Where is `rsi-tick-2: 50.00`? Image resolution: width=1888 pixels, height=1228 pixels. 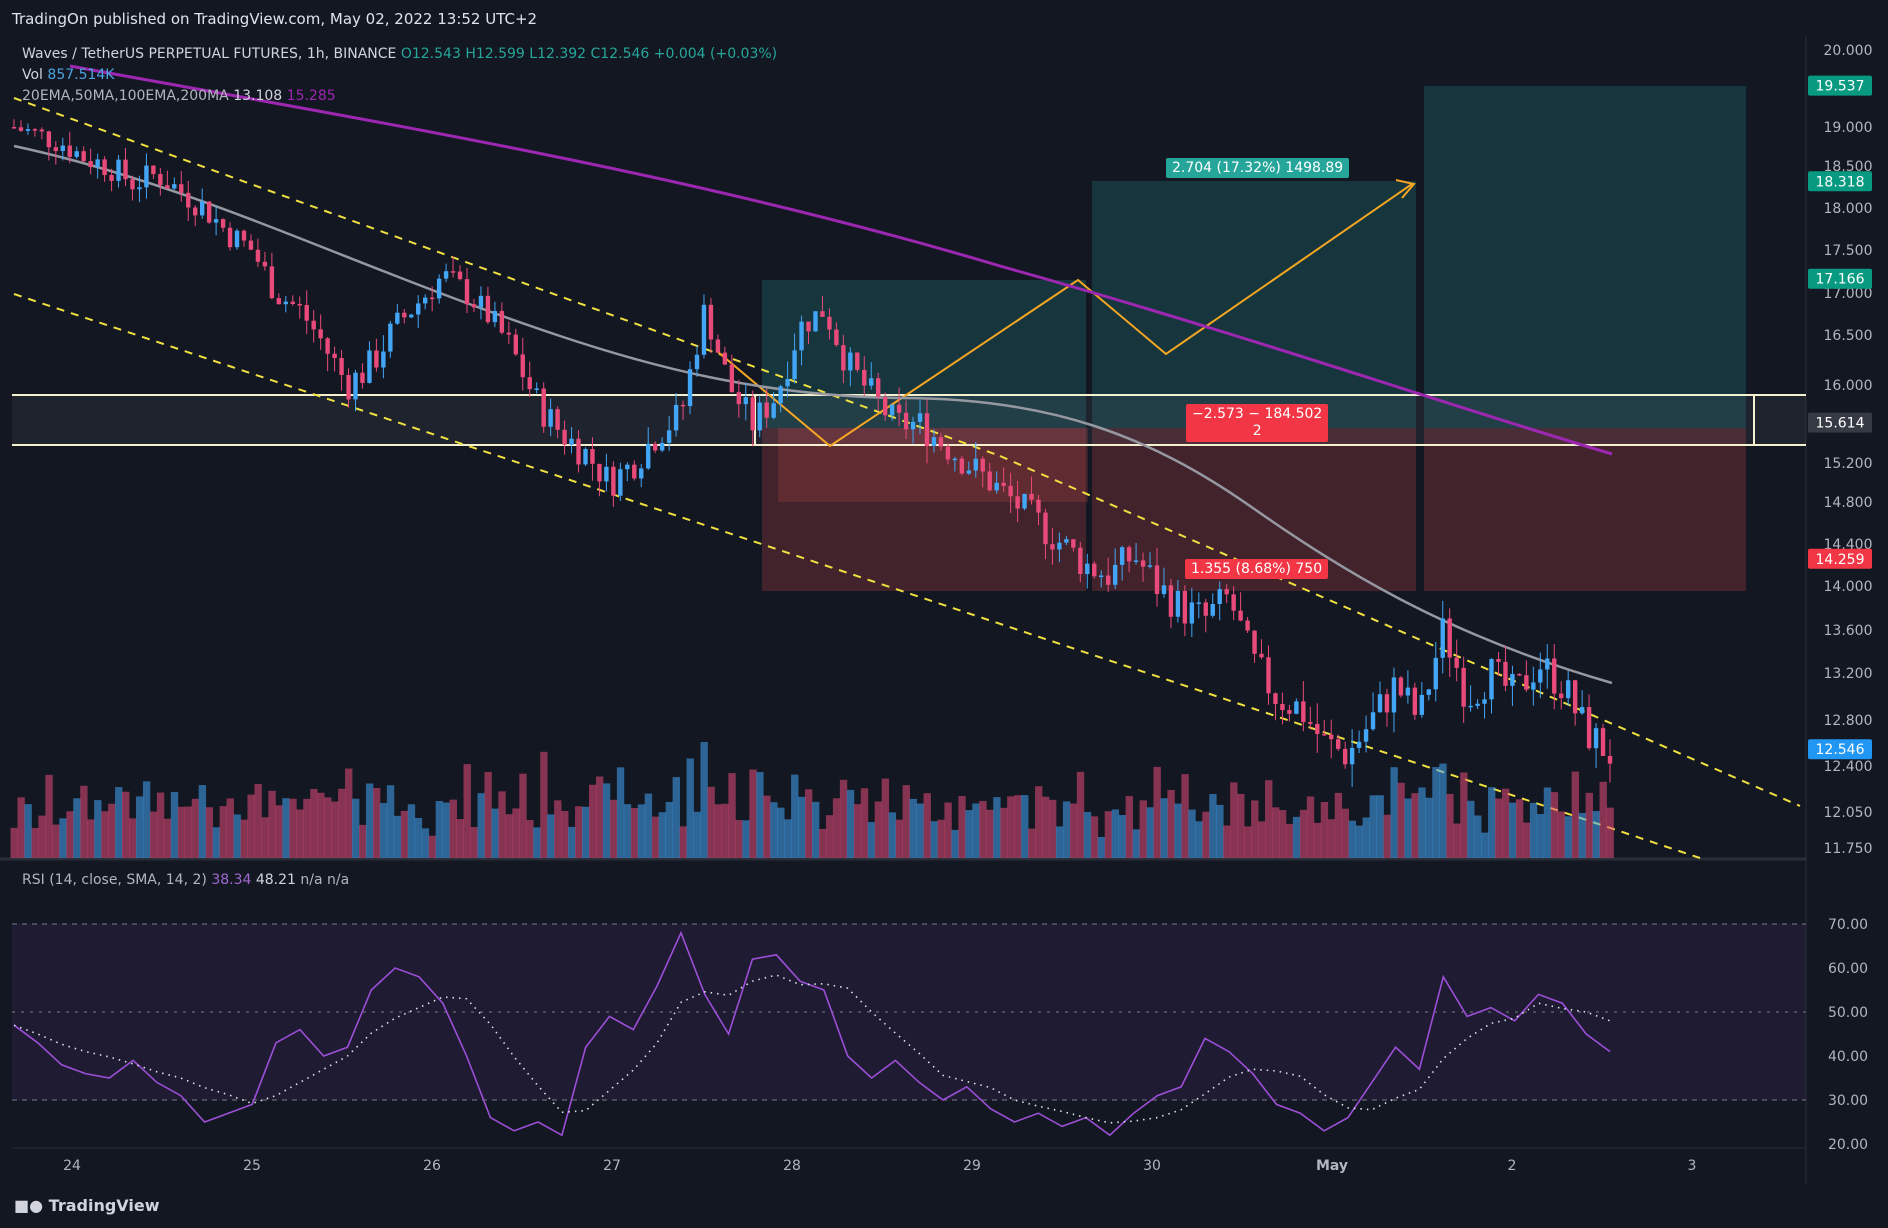 rsi-tick-2: 50.00 is located at coordinates (1848, 1013).